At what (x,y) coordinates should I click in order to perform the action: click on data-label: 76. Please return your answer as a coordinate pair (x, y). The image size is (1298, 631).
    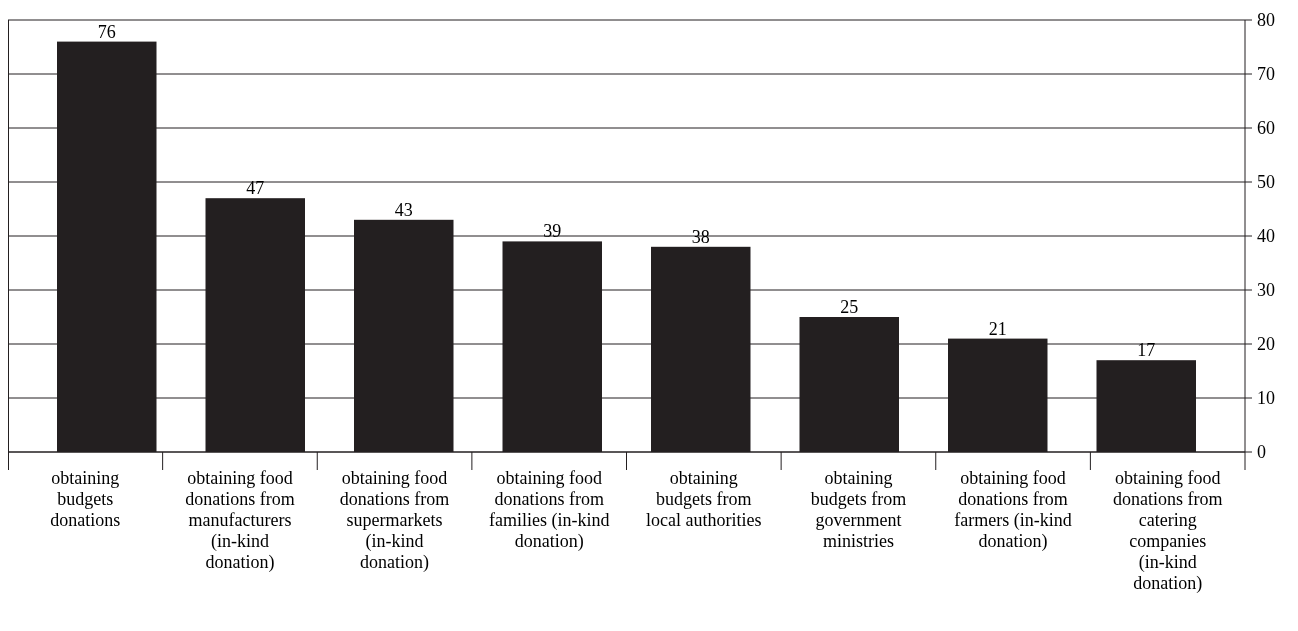
    Looking at the image, I should click on (106, 31).